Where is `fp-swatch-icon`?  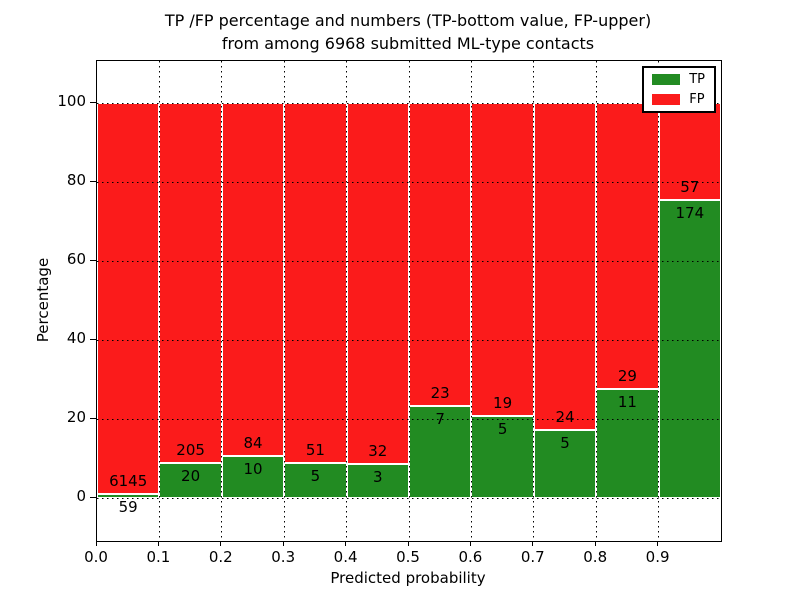
fp-swatch-icon is located at coordinates (666, 99).